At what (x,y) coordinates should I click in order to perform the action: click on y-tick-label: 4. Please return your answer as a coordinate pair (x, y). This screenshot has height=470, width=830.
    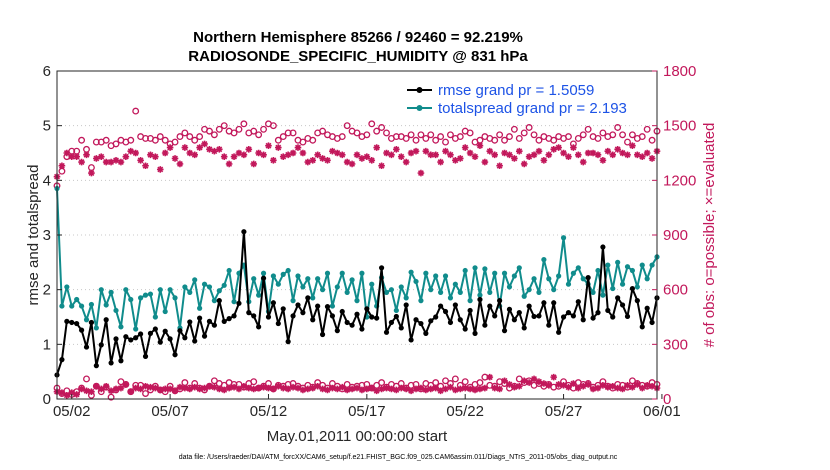
    Looking at the image, I should click on (47, 180).